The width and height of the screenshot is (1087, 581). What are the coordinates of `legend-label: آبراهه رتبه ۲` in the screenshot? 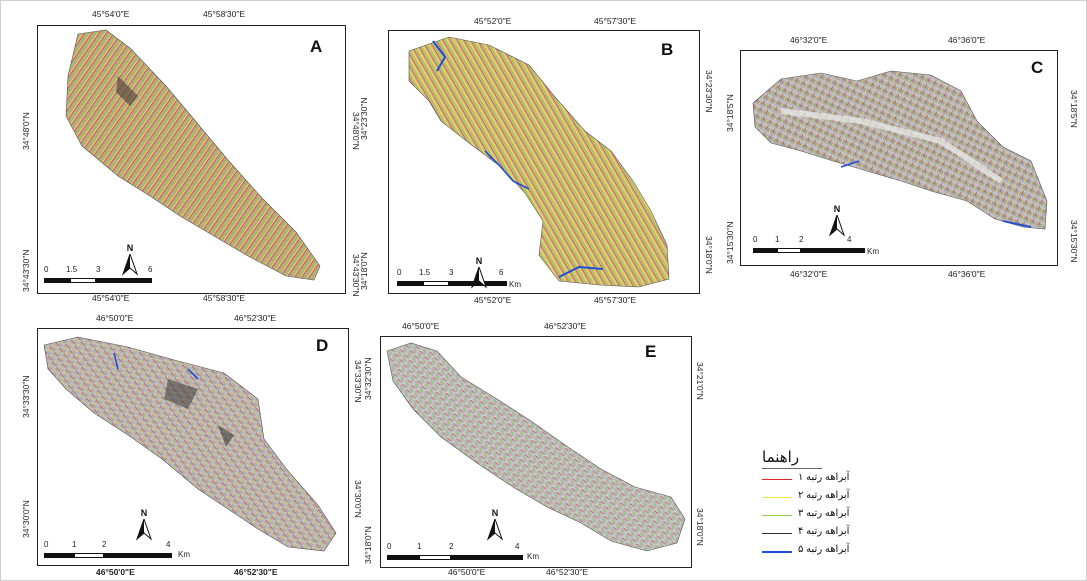 It's located at (824, 495).